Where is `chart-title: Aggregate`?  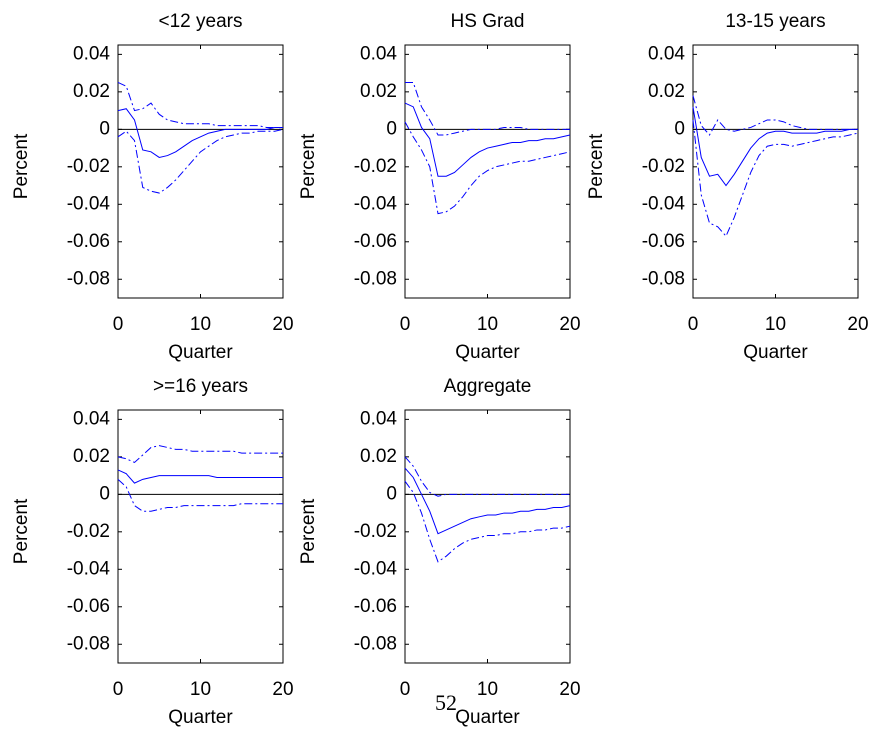 chart-title: Aggregate is located at coordinates (488, 386).